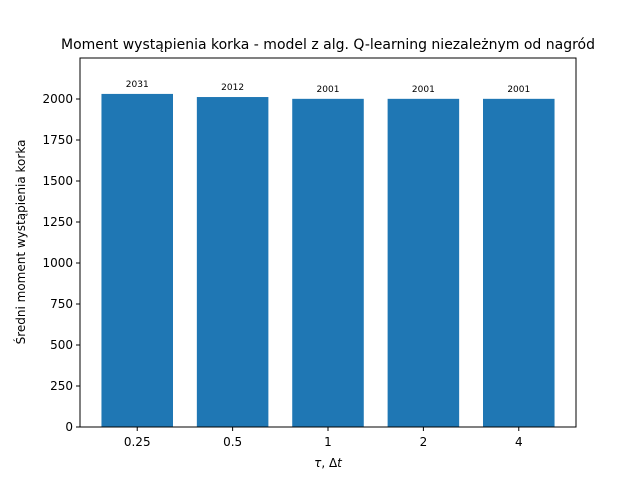 The height and width of the screenshot is (484, 640). I want to click on bar-value-labels: 2031 2012 2001 2001 2001, so click(328, 87).